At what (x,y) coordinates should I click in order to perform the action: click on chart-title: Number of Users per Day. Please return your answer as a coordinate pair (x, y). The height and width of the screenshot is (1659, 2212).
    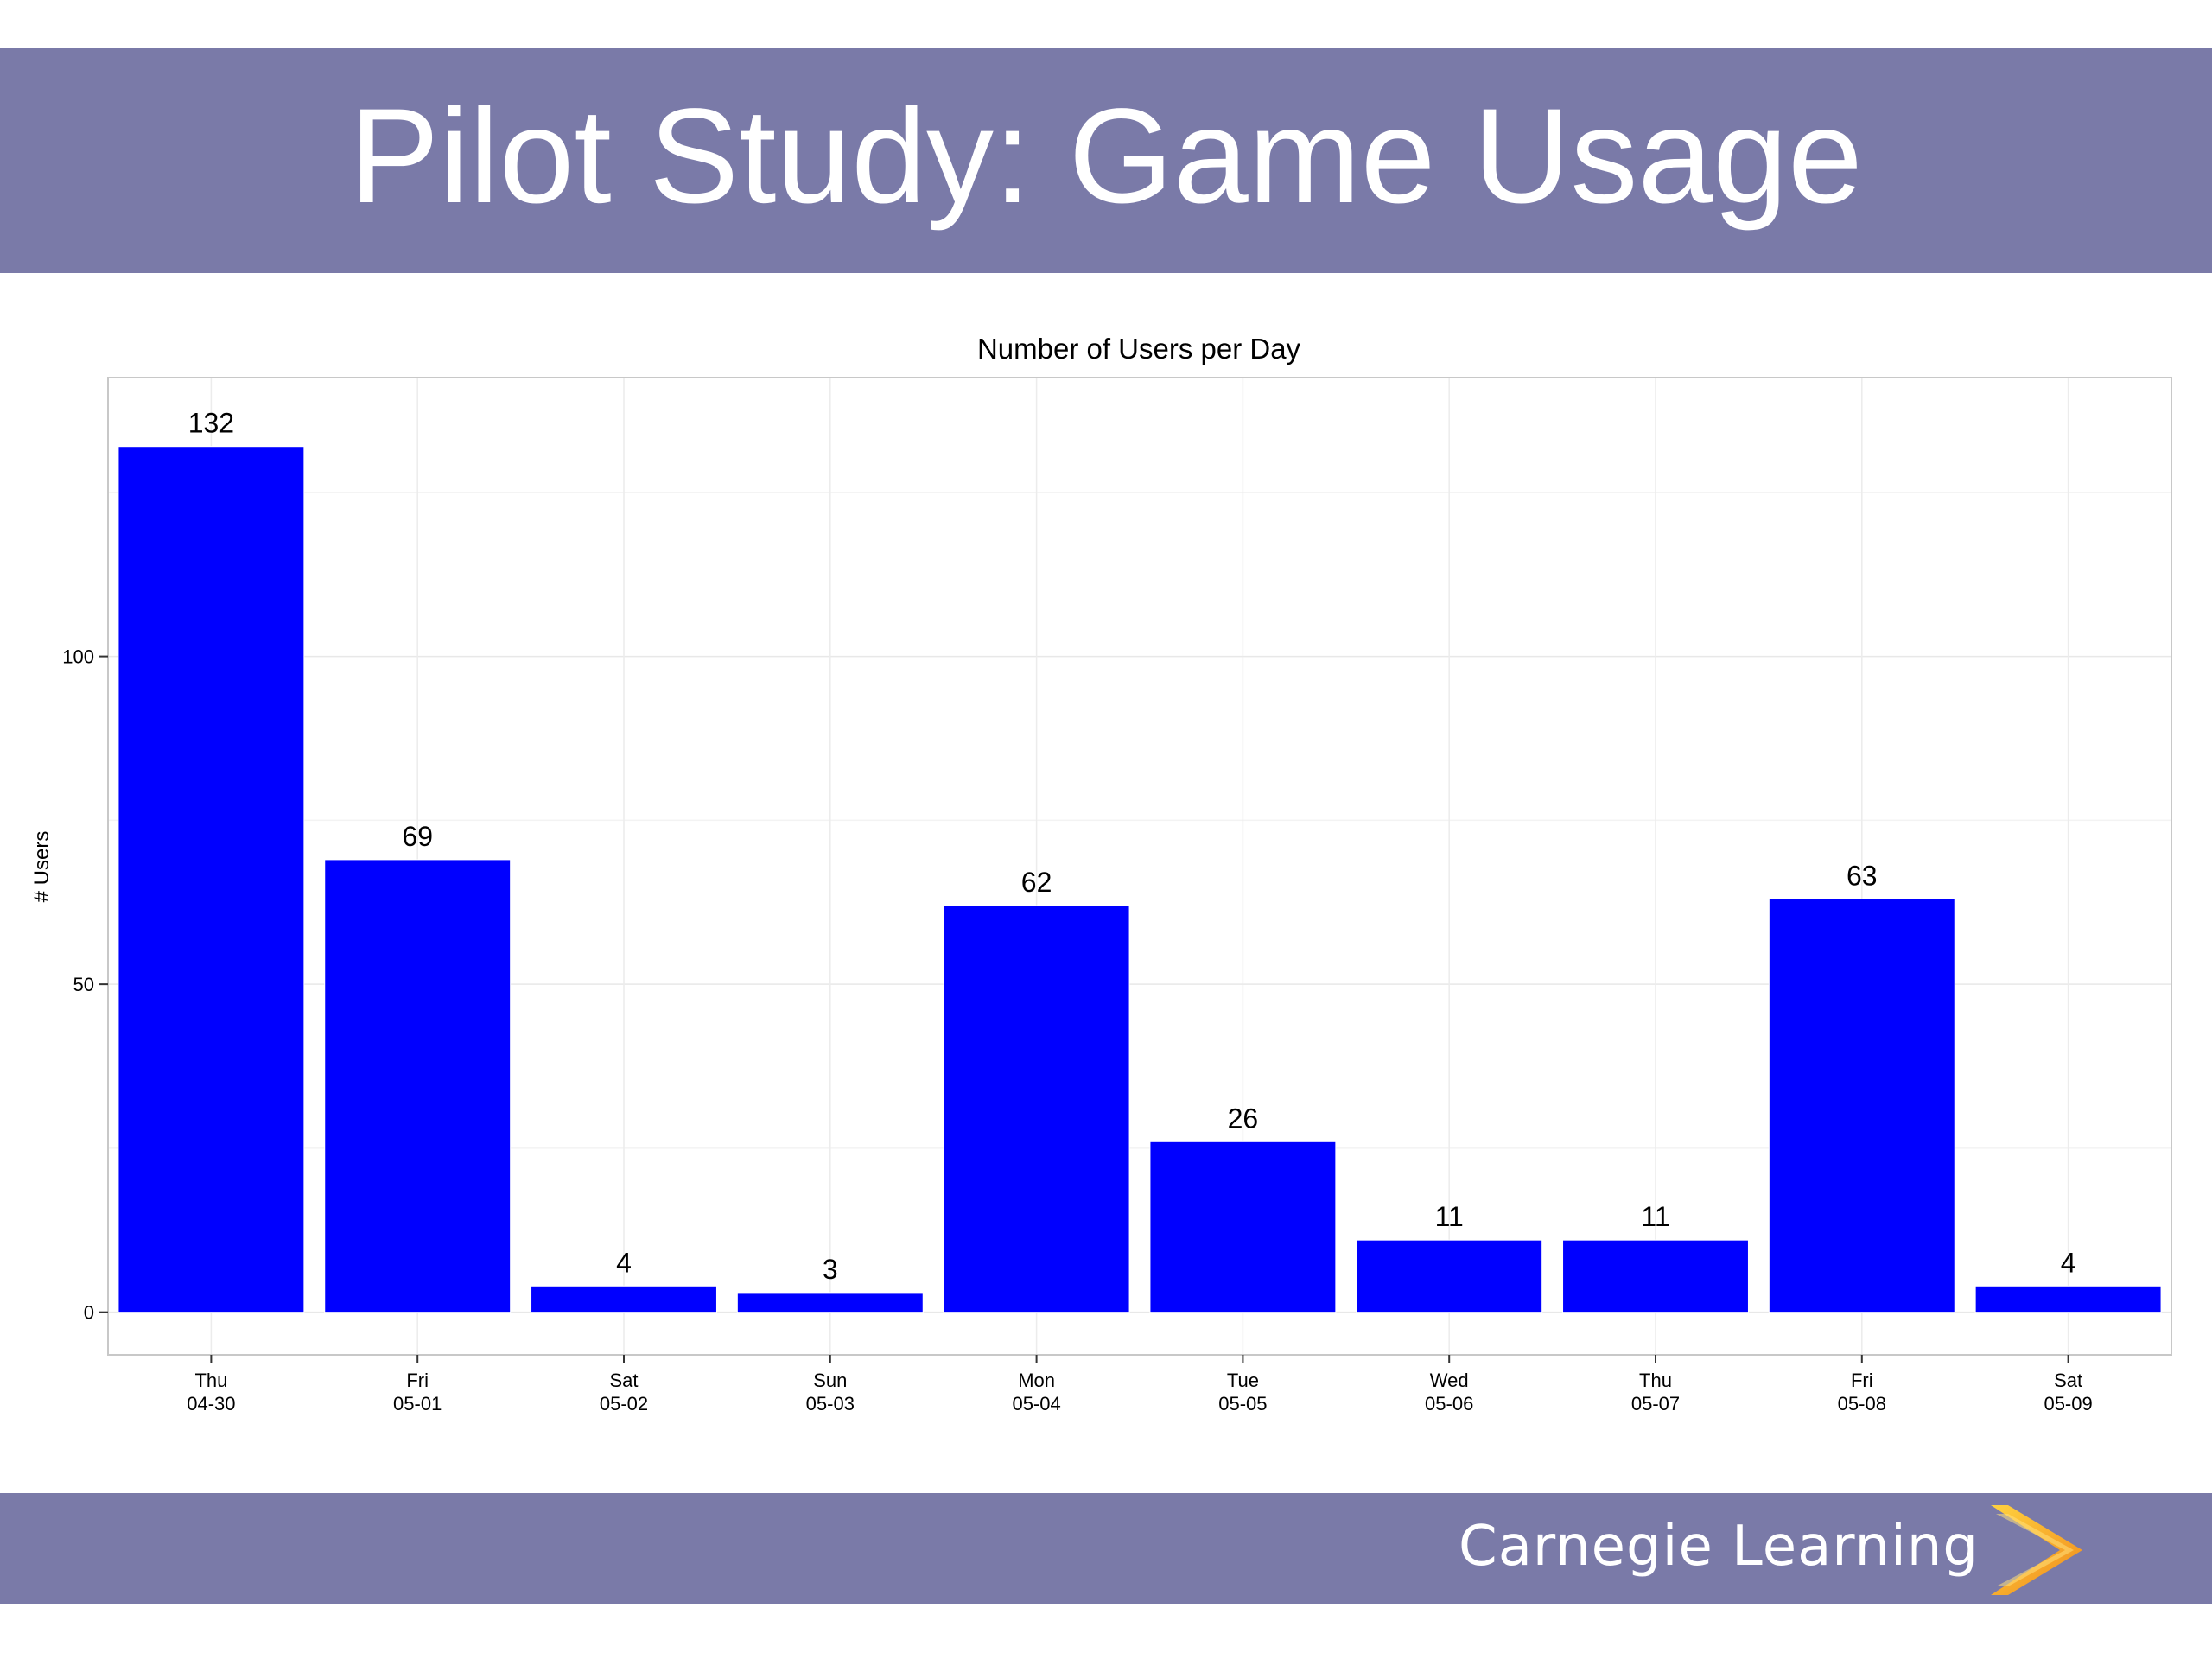
    Looking at the image, I should click on (1139, 349).